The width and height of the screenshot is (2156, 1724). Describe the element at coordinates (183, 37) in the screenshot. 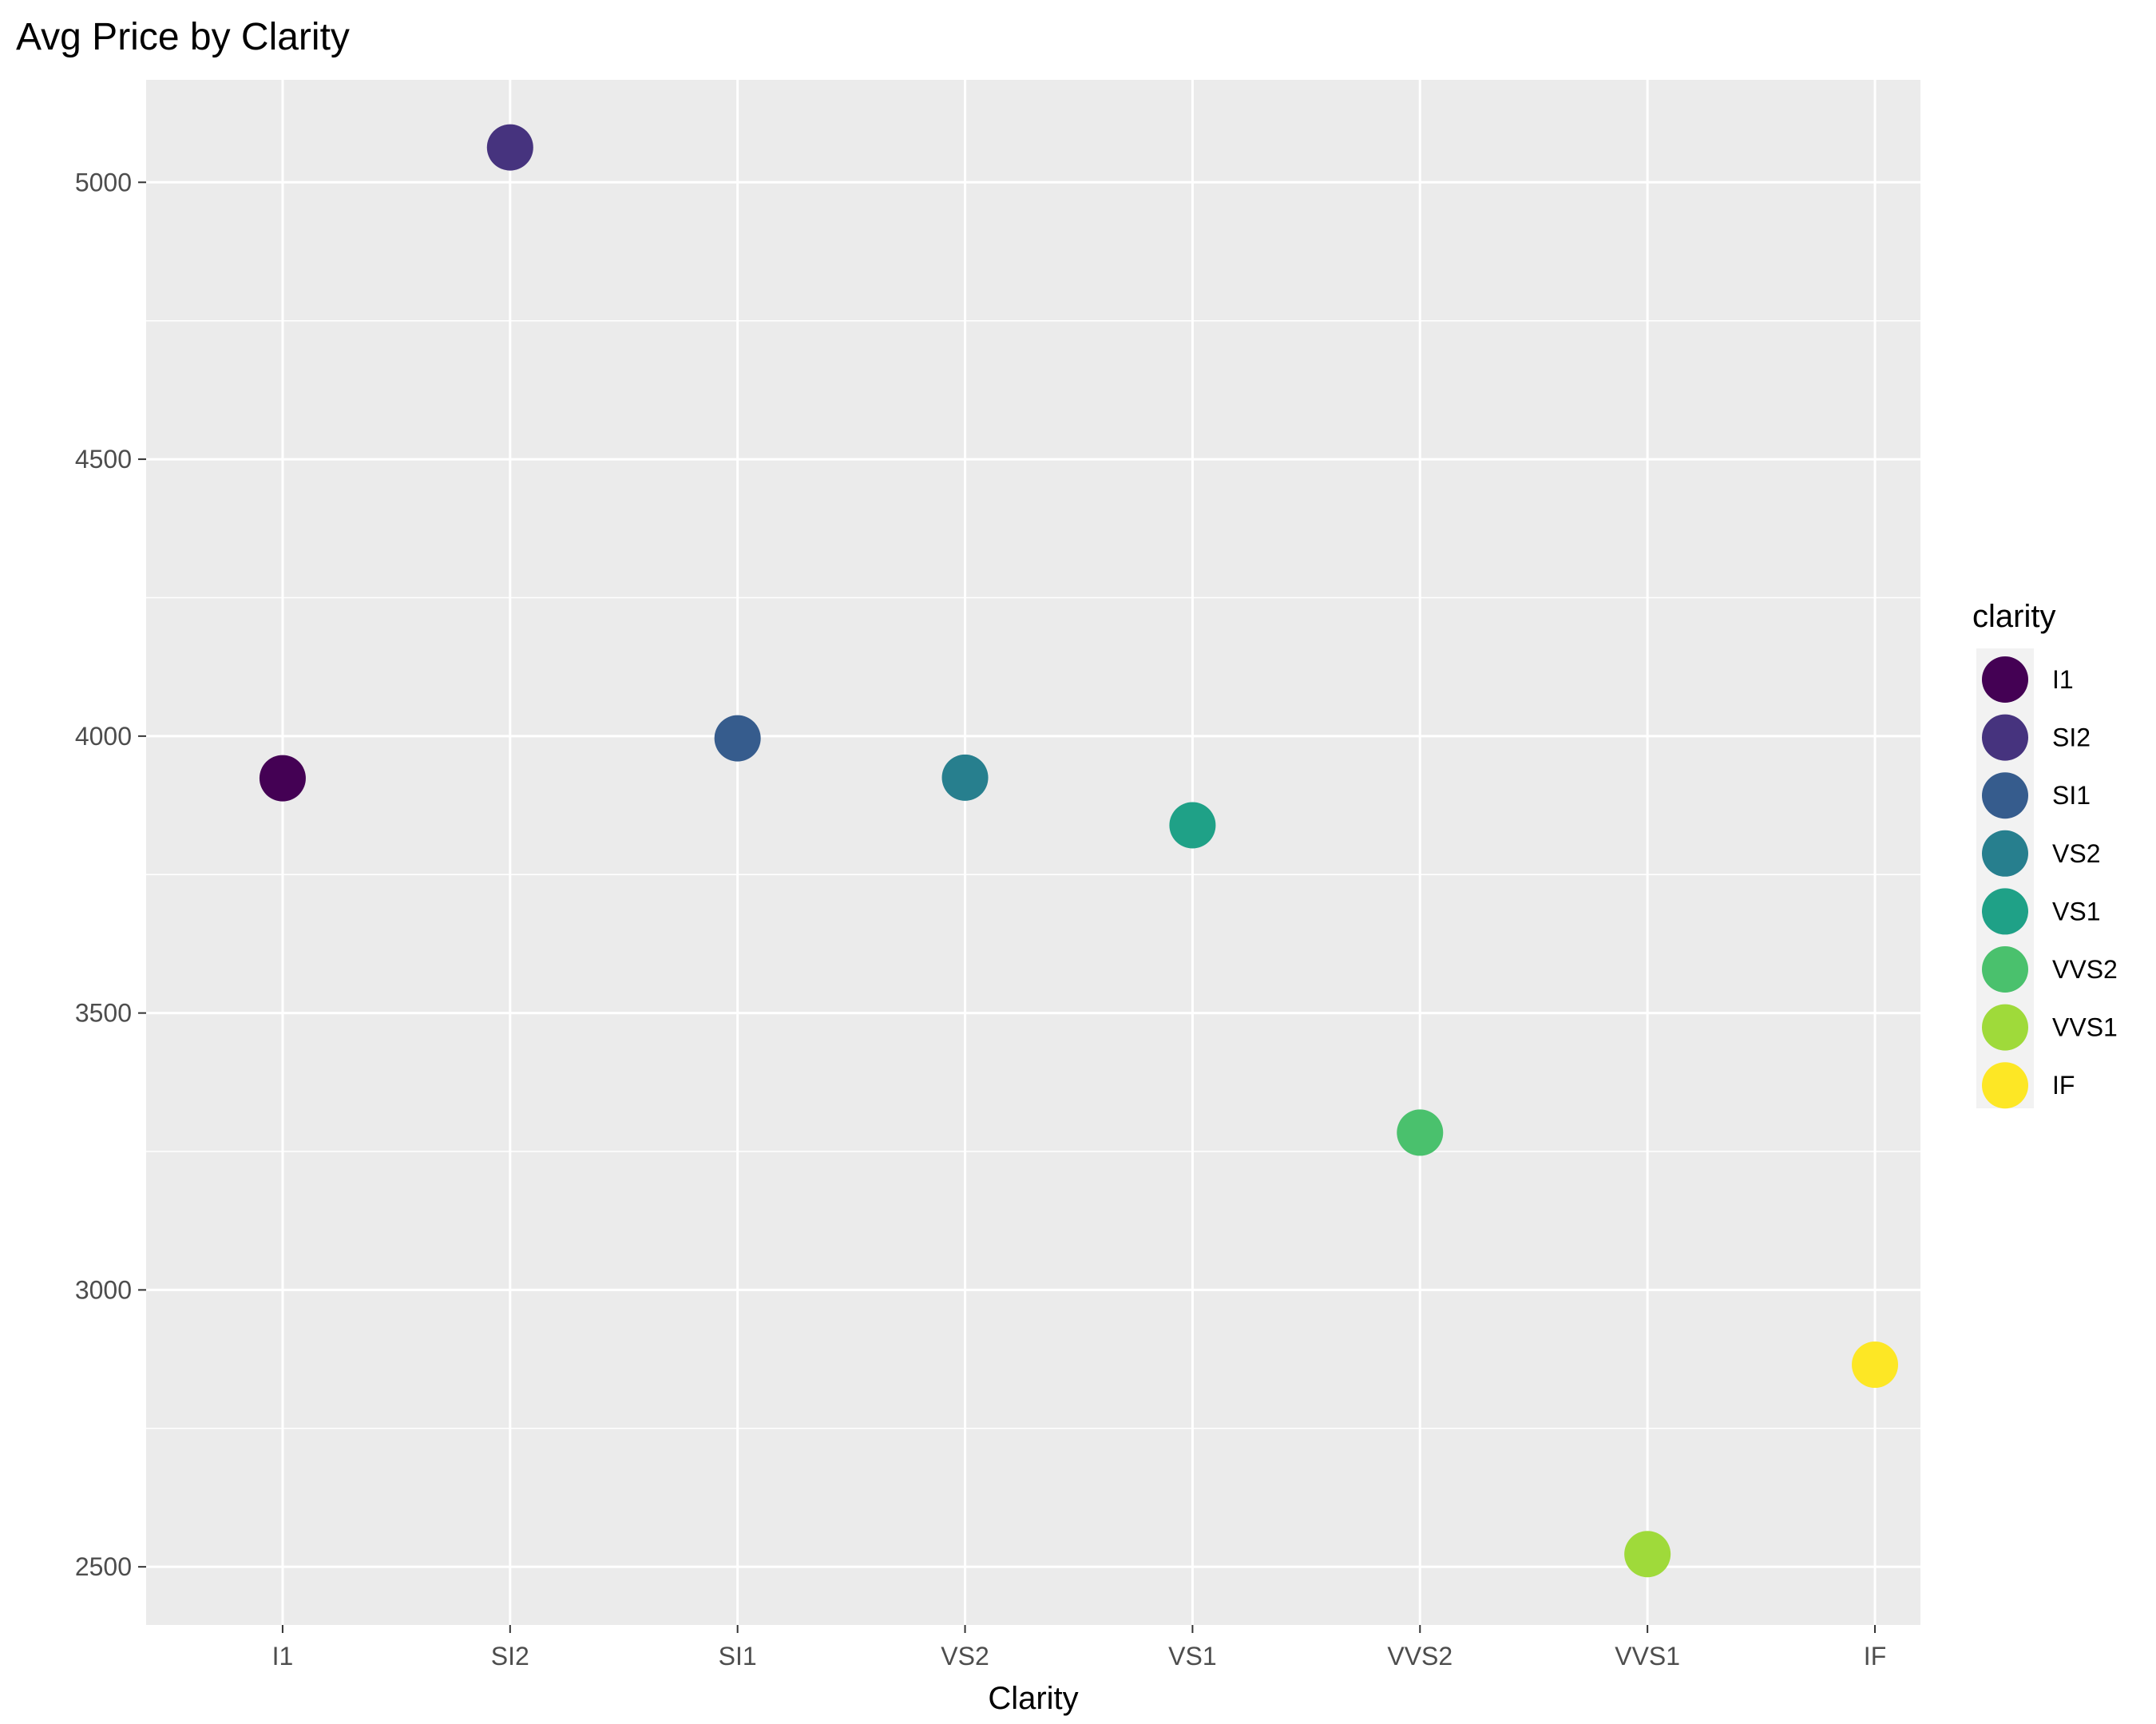

I see `chart-title: Avg Price by Clarity` at that location.